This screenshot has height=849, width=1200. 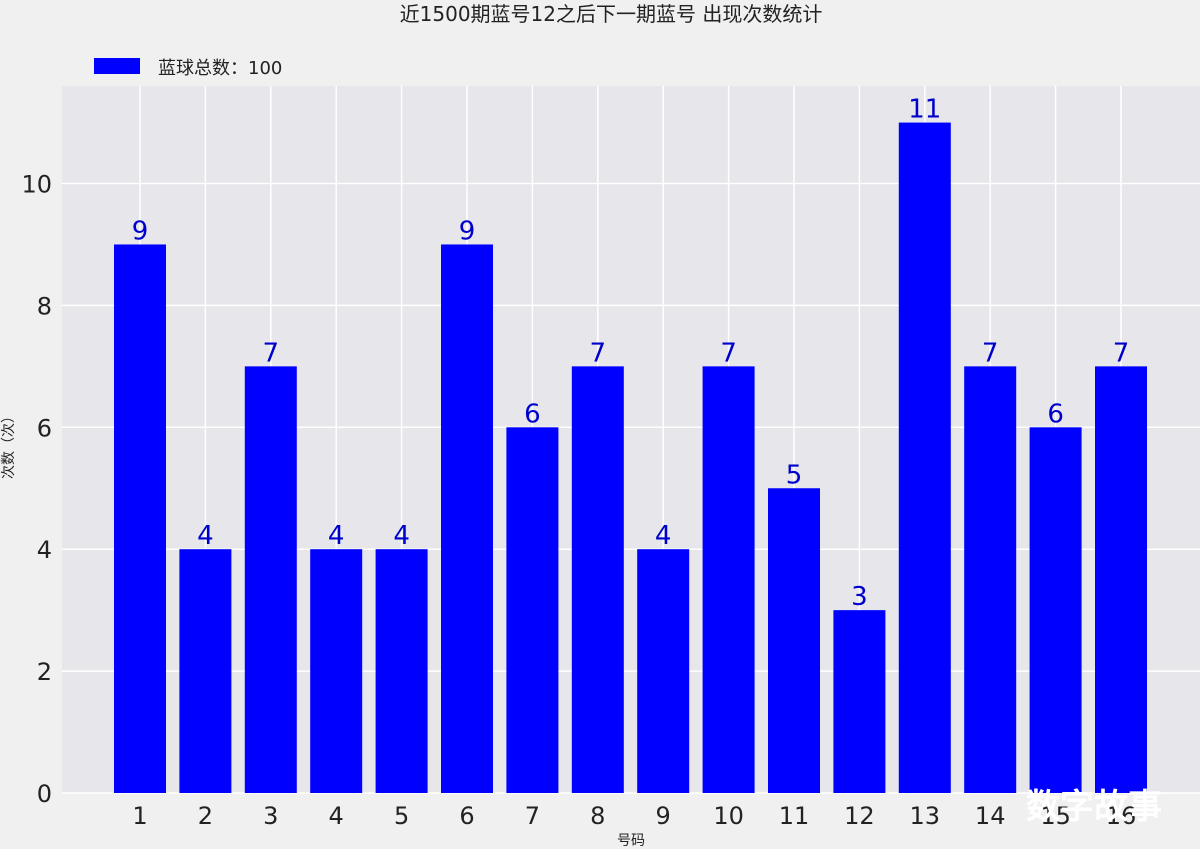 What do you see at coordinates (631, 841) in the screenshot?
I see `x-axis-label: 号码` at bounding box center [631, 841].